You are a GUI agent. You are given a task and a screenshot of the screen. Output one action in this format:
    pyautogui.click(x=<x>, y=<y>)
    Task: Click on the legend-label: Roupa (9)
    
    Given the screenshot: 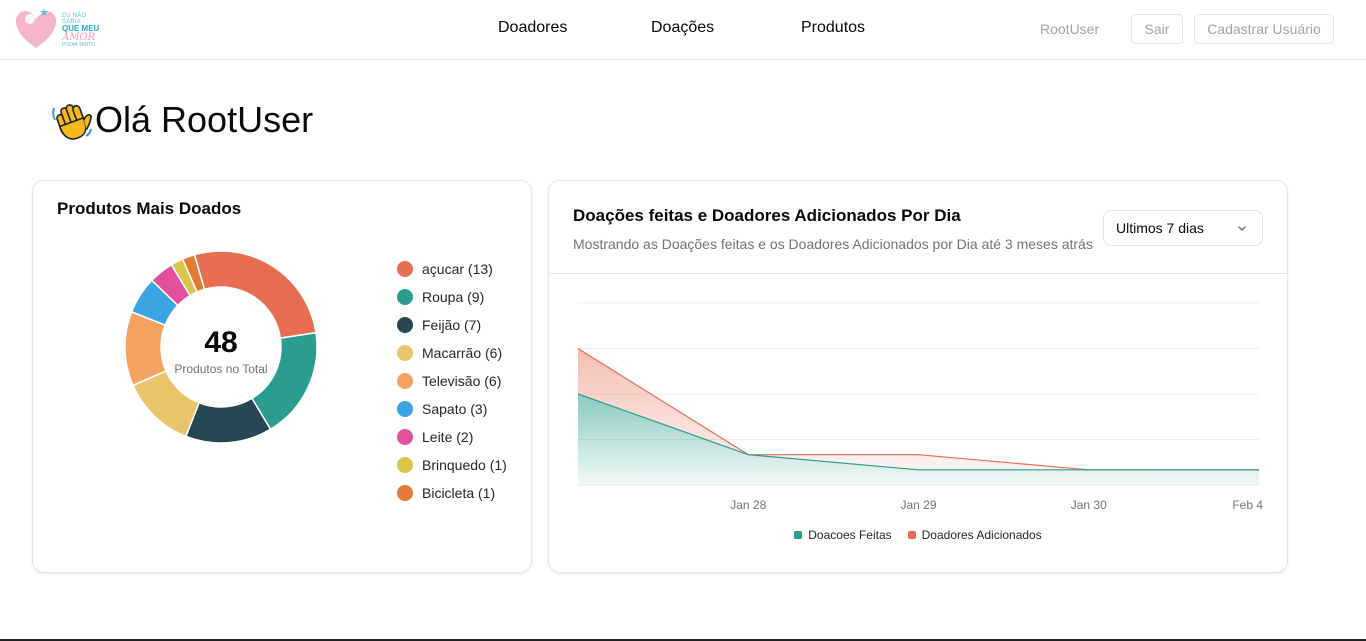 What is the action you would take?
    pyautogui.click(x=453, y=297)
    